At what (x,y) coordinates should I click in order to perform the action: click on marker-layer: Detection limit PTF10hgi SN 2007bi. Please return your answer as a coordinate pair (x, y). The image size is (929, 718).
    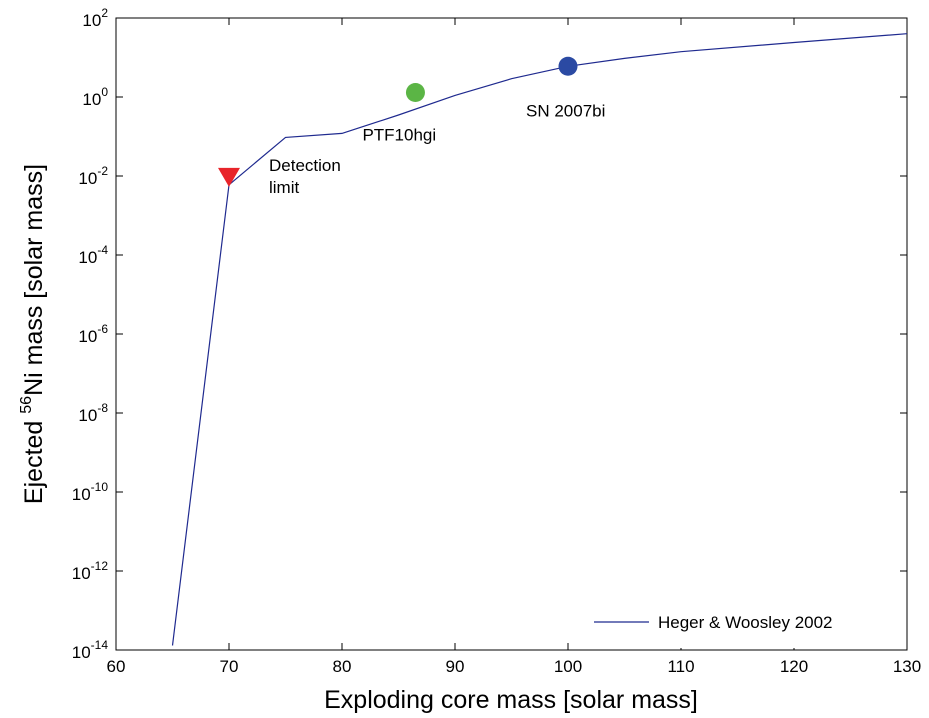
    Looking at the image, I should click on (411, 126).